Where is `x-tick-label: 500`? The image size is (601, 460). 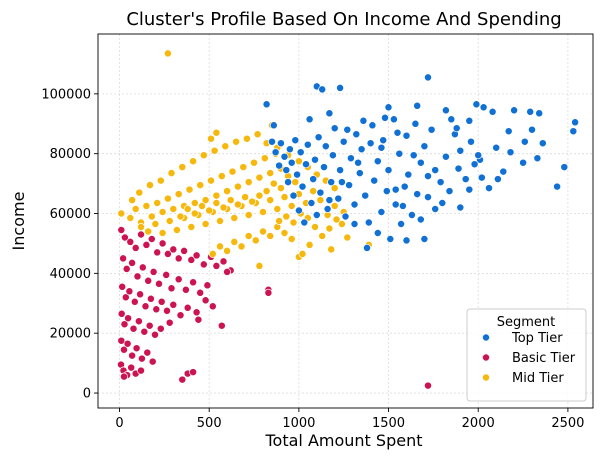 x-tick-label: 500 is located at coordinates (209, 423).